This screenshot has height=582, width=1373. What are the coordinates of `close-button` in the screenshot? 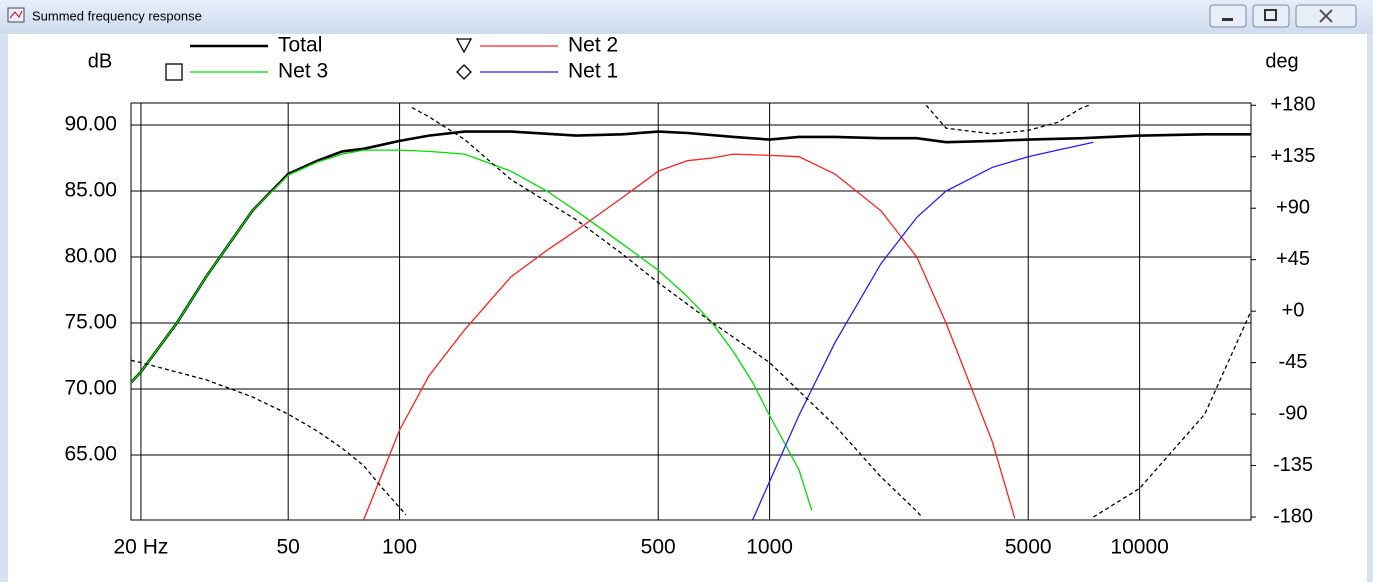 It's located at (1326, 16).